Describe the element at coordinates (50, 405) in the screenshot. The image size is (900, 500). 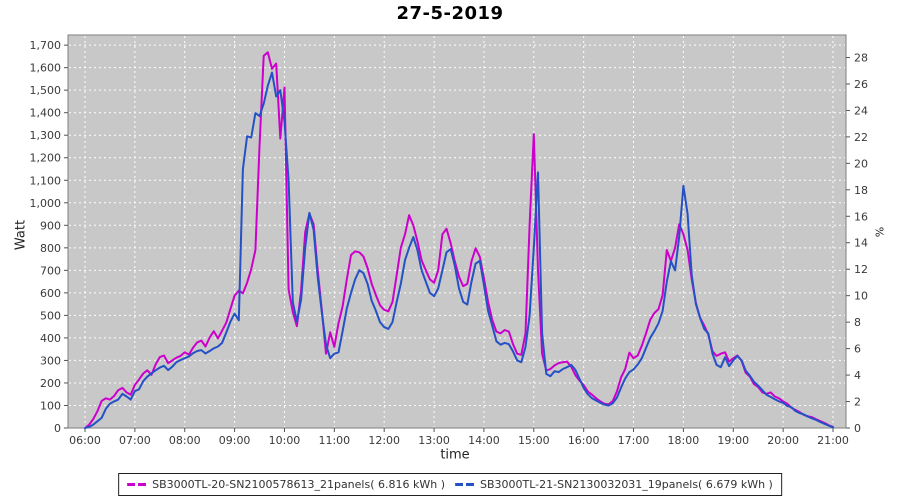
I see `tick-label-y-left: 100` at that location.